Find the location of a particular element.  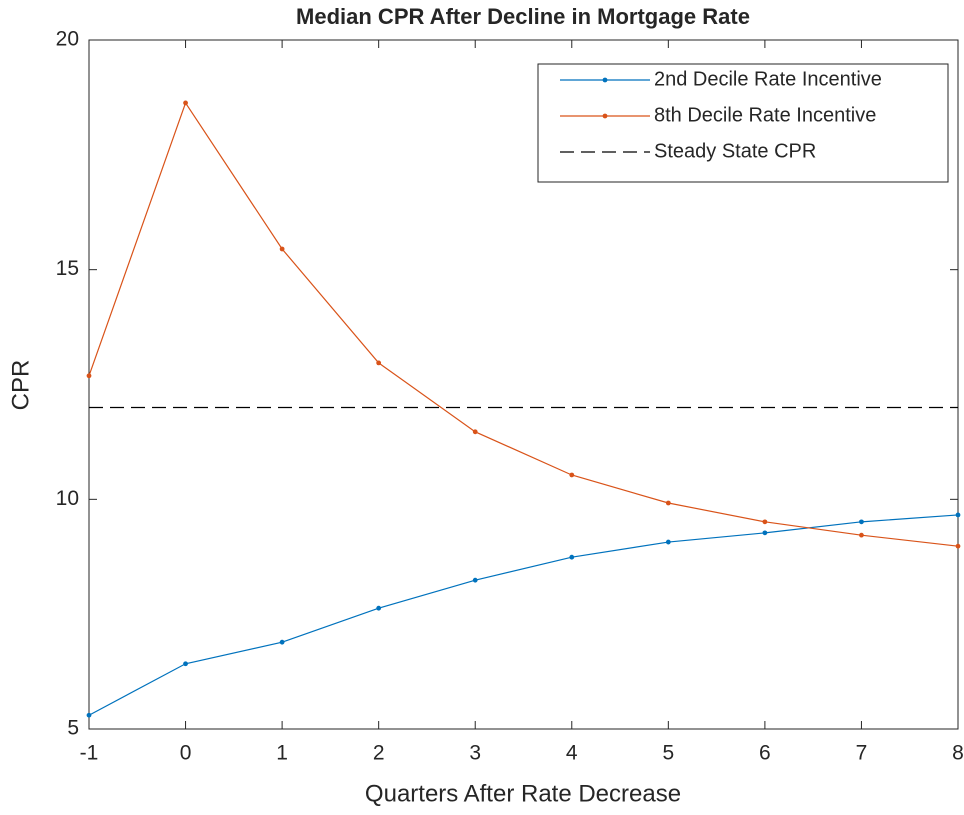

legend-label: 8th Decile Rate Incentive is located at coordinates (765, 115).